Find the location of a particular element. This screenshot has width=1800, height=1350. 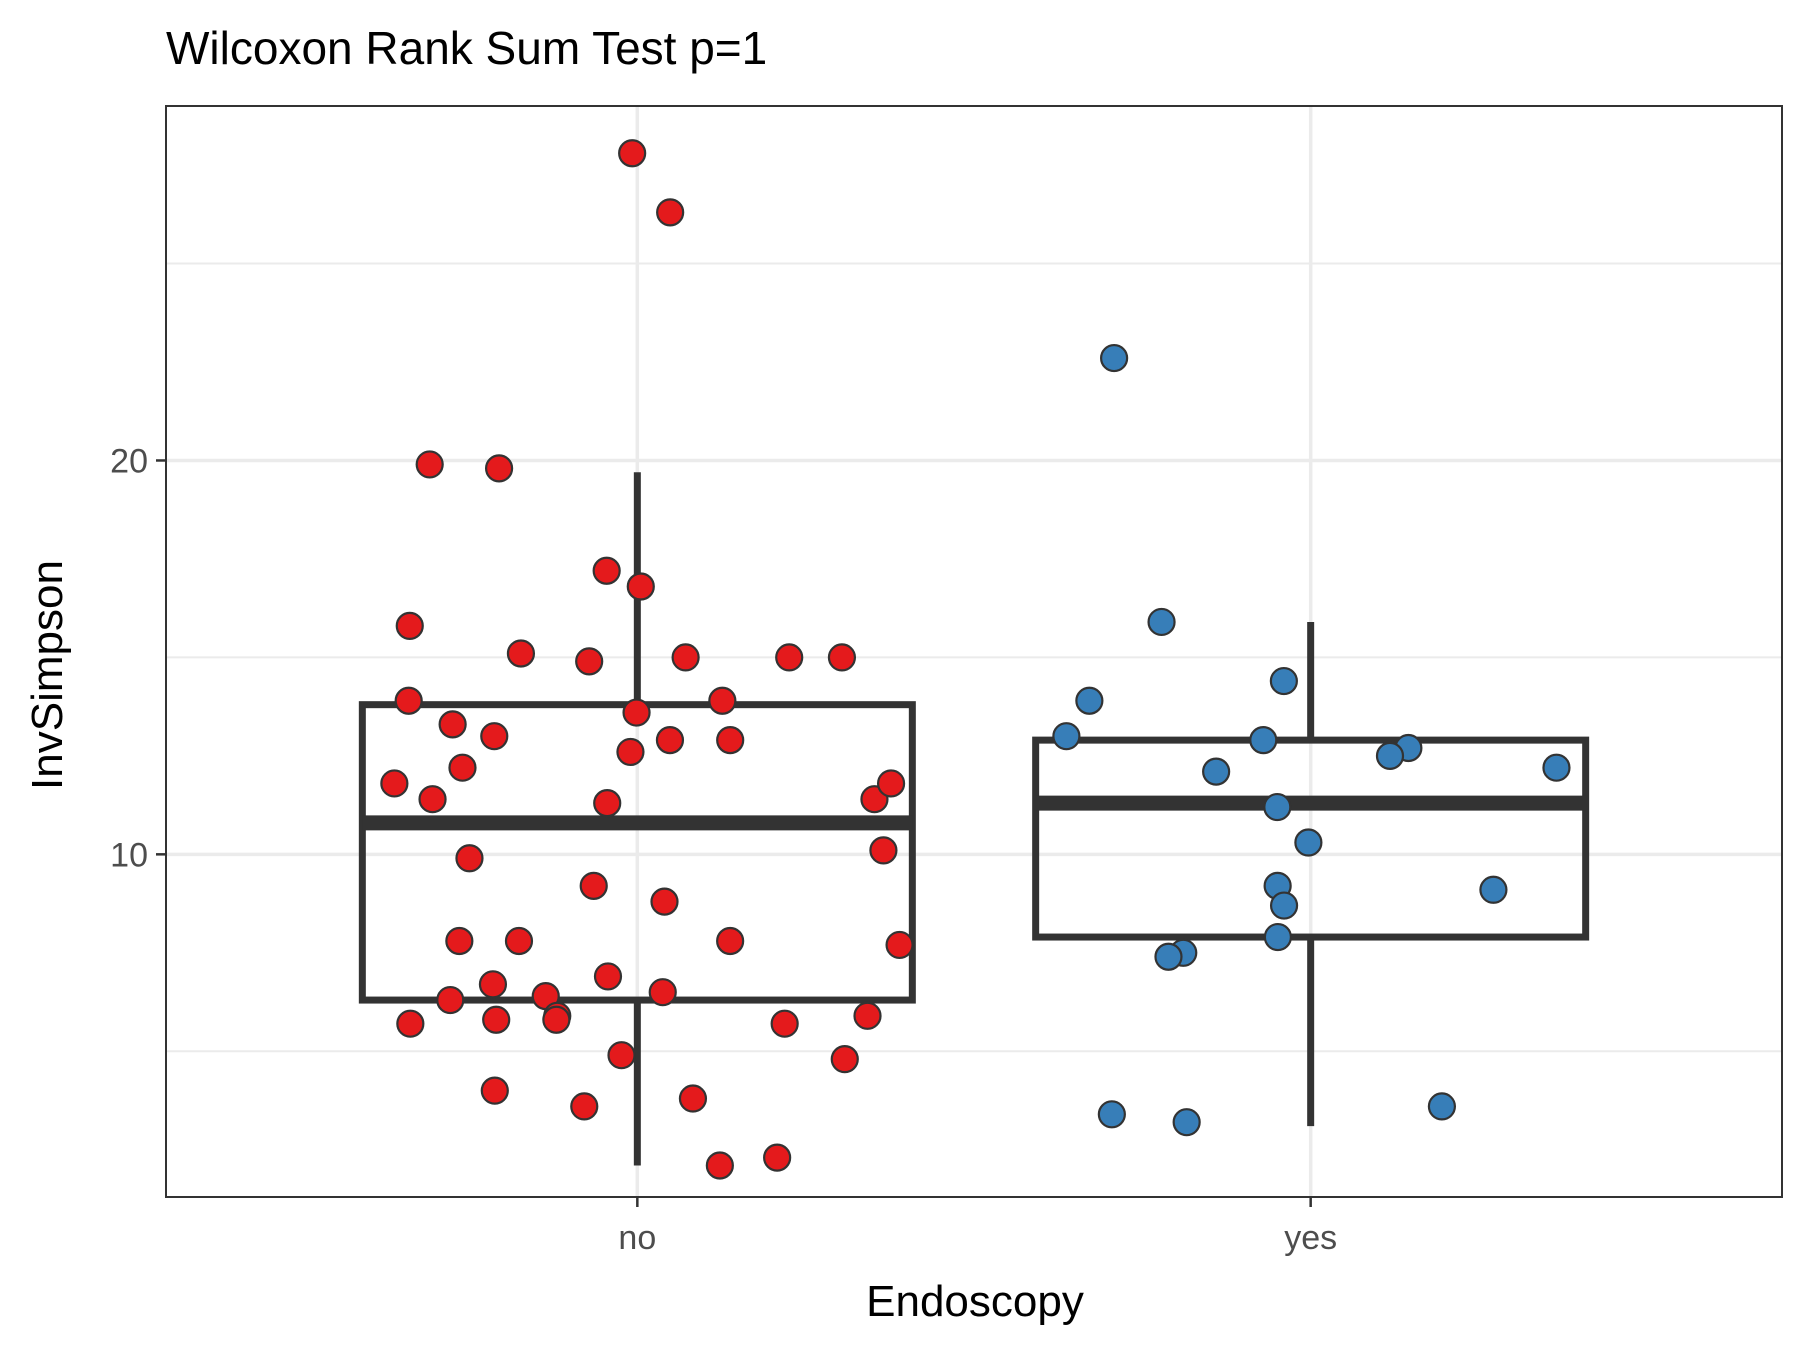

chart-title: Wilcoxon Rank Sum Test p=1 is located at coordinates (466, 48).